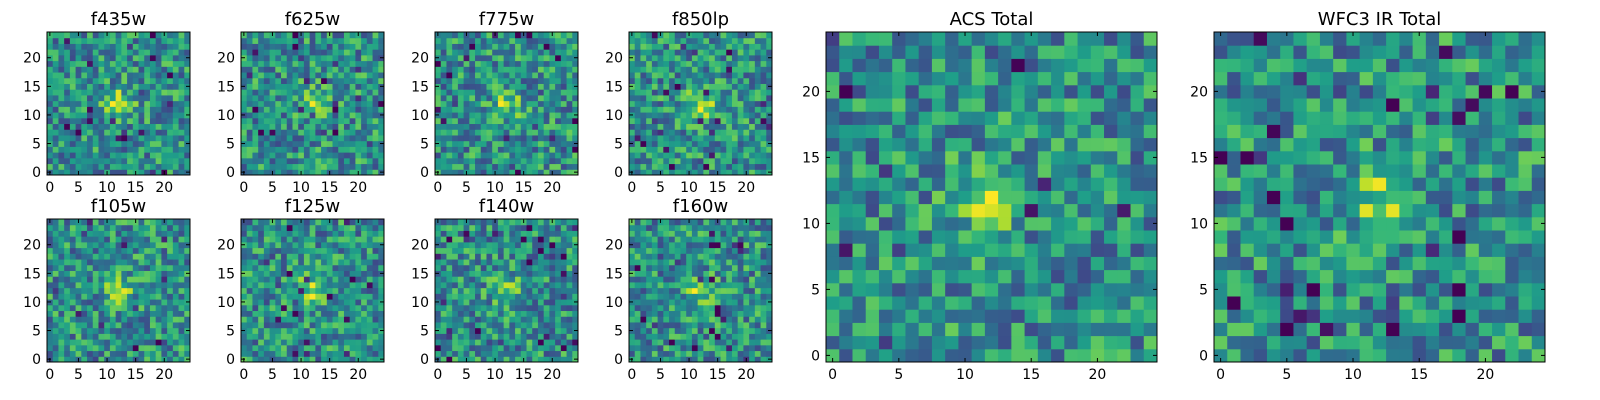 The image size is (1600, 400). Describe the element at coordinates (614, 116) in the screenshot. I see `y-tick-label: 10` at that location.